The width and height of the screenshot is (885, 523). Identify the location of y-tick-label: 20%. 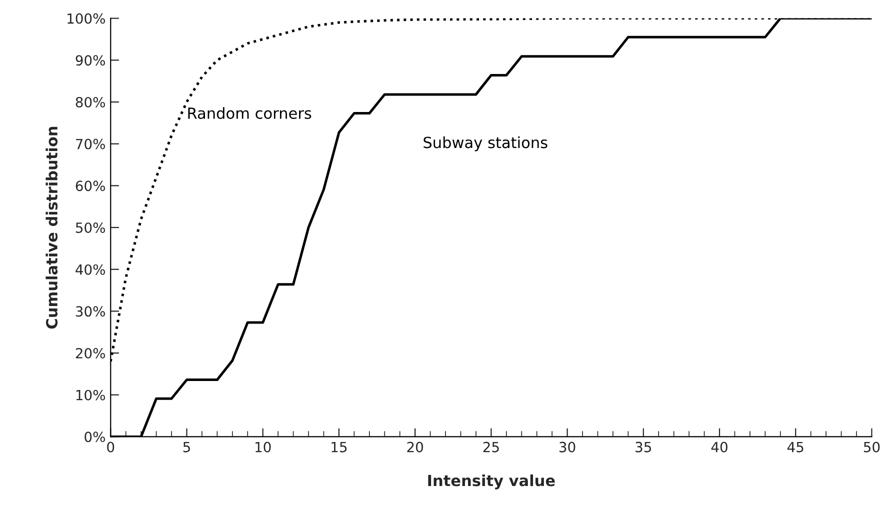
(90, 353).